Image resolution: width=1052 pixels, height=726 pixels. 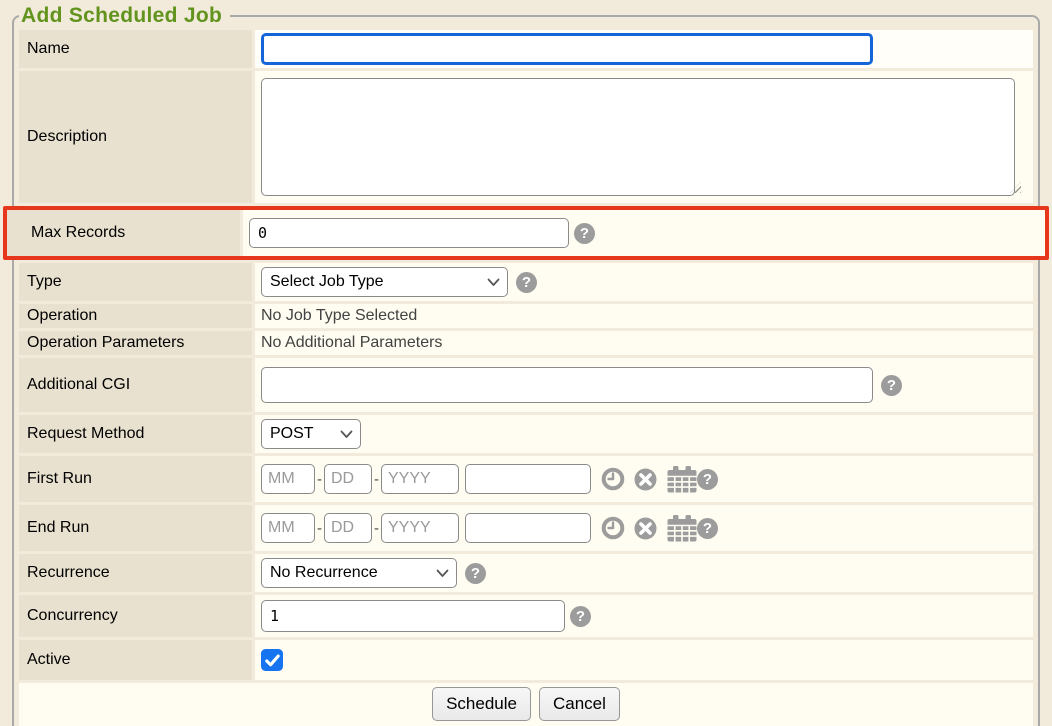 I want to click on first-run-month-input, so click(x=288, y=479).